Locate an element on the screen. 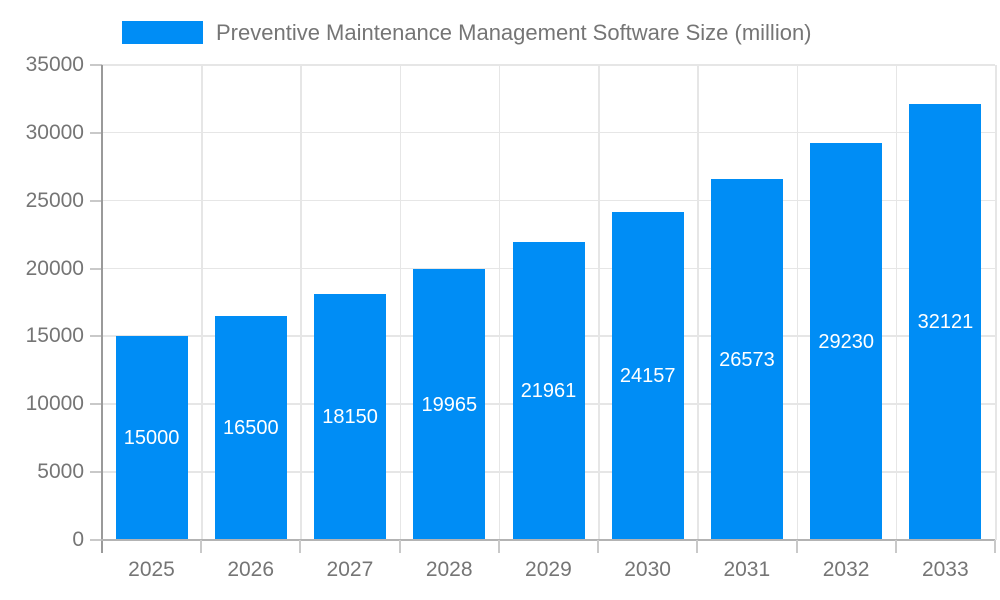 The height and width of the screenshot is (600, 1000). y-axis-line is located at coordinates (102, 309).